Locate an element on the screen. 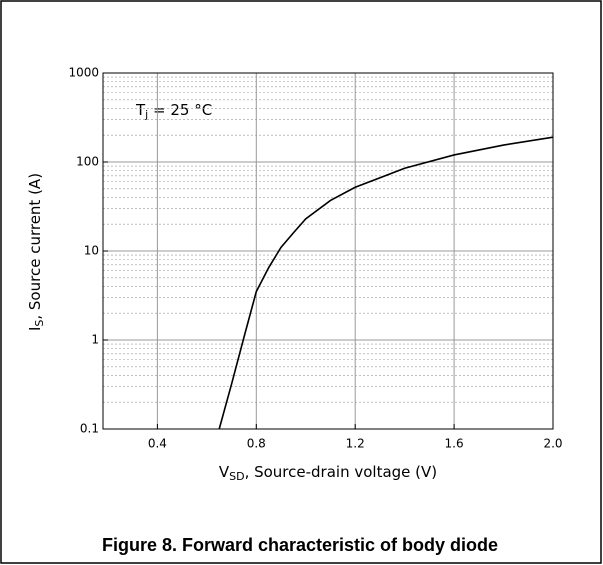  x-label-rest: , Source-drain voltage (V) is located at coordinates (341, 472).